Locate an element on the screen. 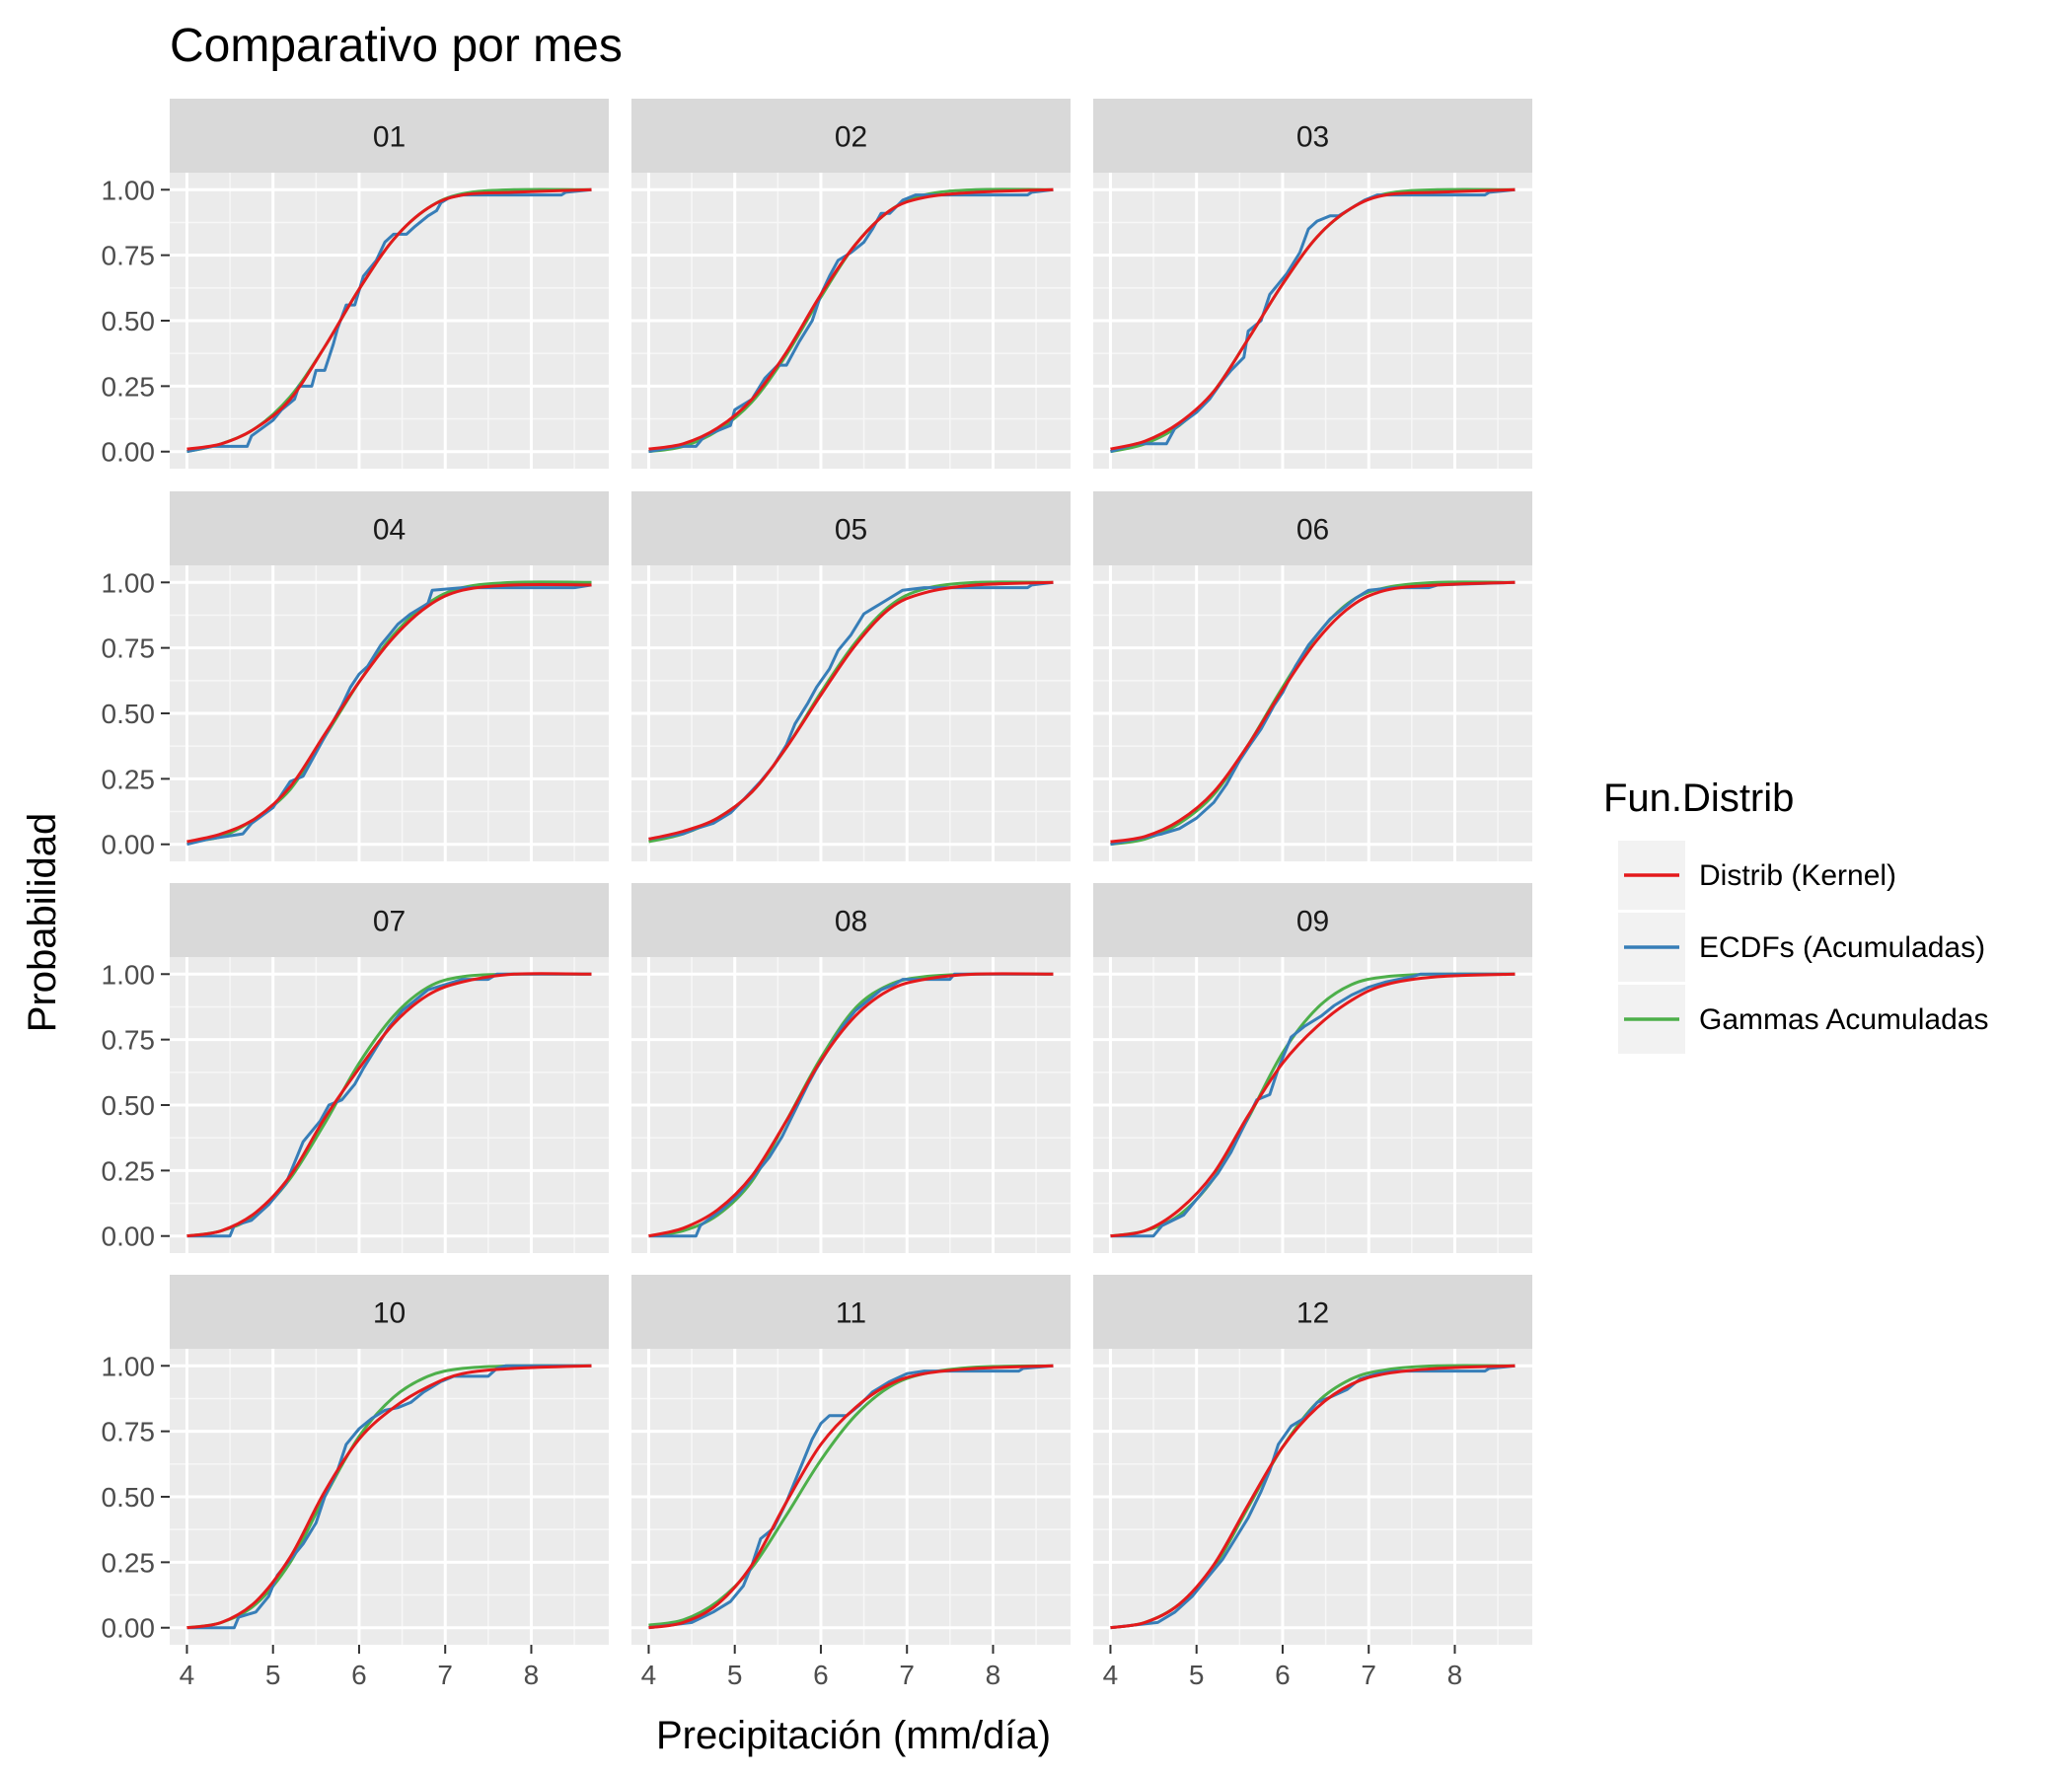  facet-panel-04: 04 0.00 0.25 0.50 0.75 1.00 is located at coordinates (355, 676).